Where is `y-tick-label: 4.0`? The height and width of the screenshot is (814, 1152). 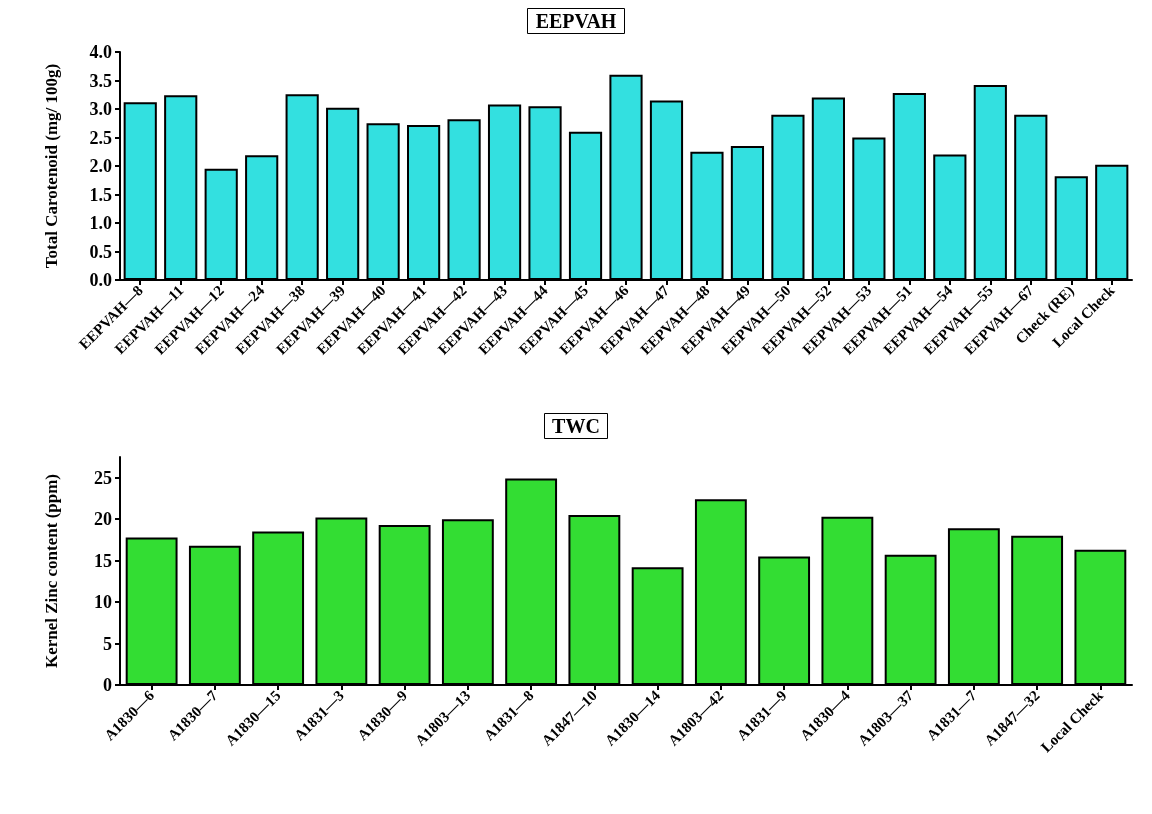 y-tick-label: 4.0 is located at coordinates (100, 52).